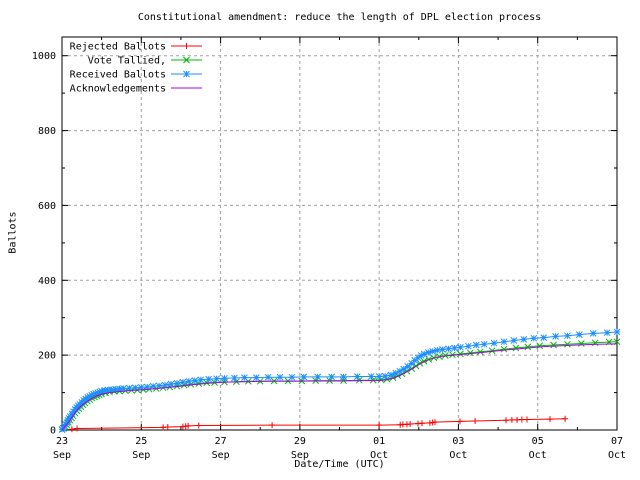 This screenshot has width=640, height=480. Describe the element at coordinates (47, 206) in the screenshot. I see `y-tick-label: 600` at that location.